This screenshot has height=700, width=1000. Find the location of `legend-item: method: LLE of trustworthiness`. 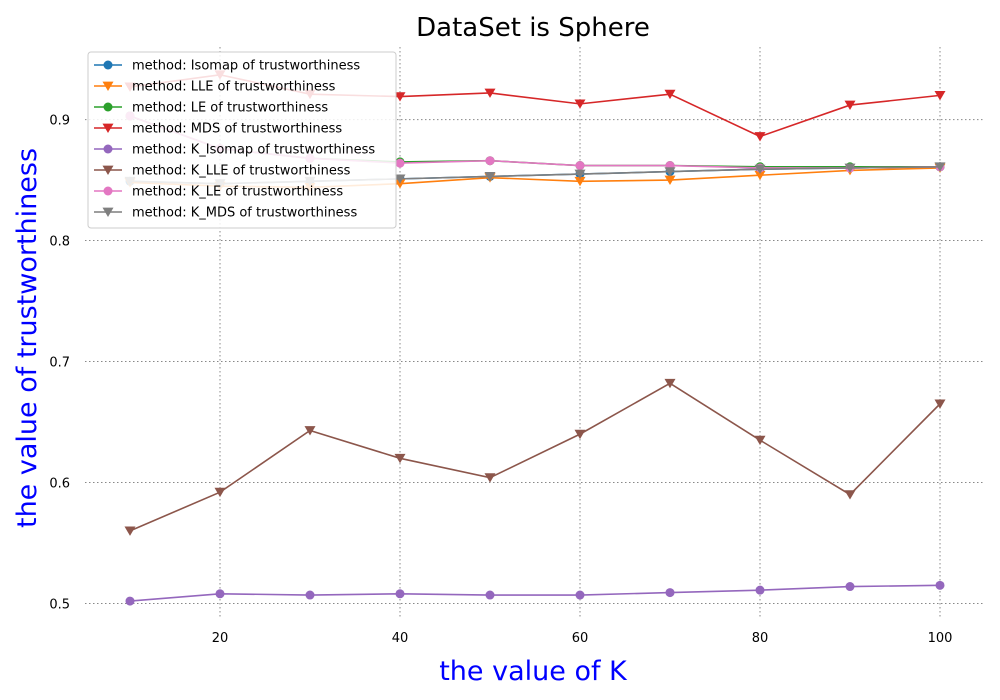

legend-item: method: LLE of trustworthiness is located at coordinates (215, 87).